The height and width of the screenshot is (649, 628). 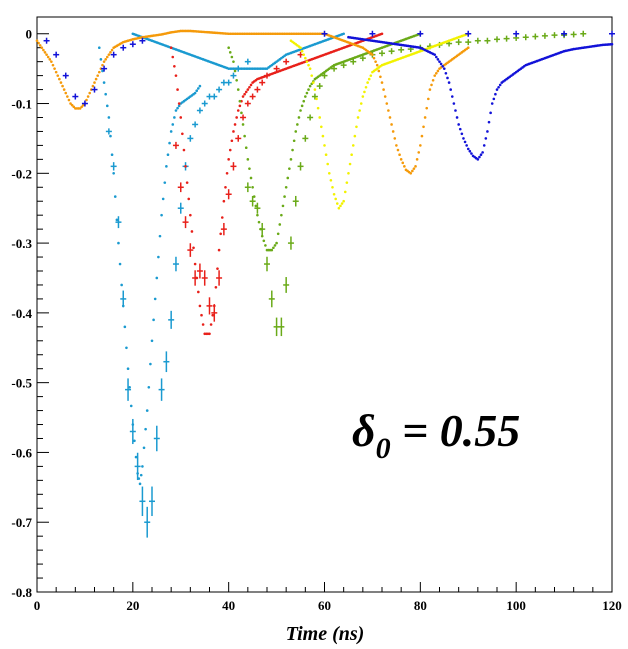 I want to click on y-tick-label: -0.7, so click(x=21, y=522).